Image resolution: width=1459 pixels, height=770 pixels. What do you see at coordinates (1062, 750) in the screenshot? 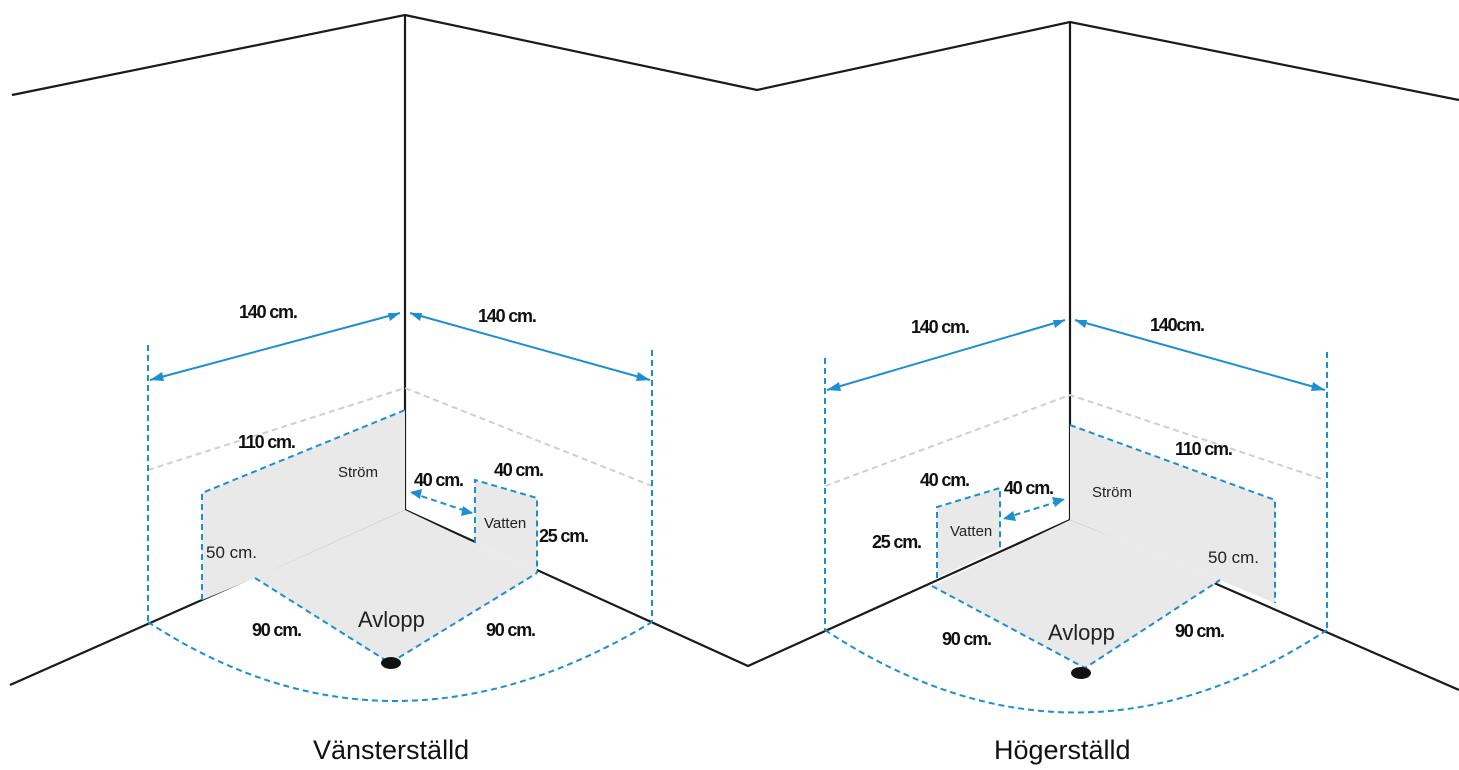
I see `right-caption: Högerställd` at bounding box center [1062, 750].